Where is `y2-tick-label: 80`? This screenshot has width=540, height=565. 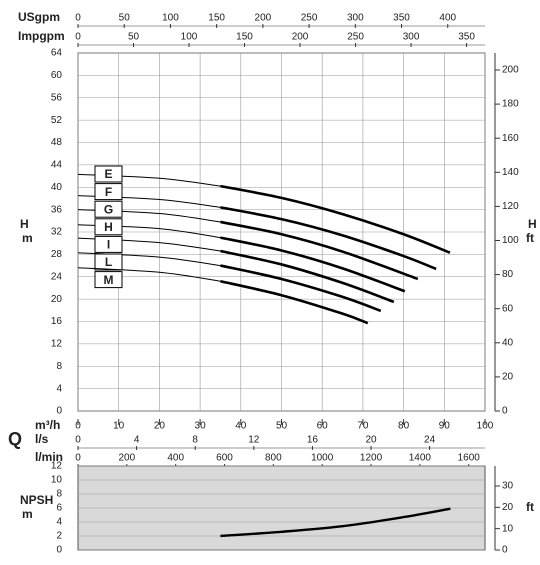
y2-tick-label: 80 is located at coordinates (508, 274).